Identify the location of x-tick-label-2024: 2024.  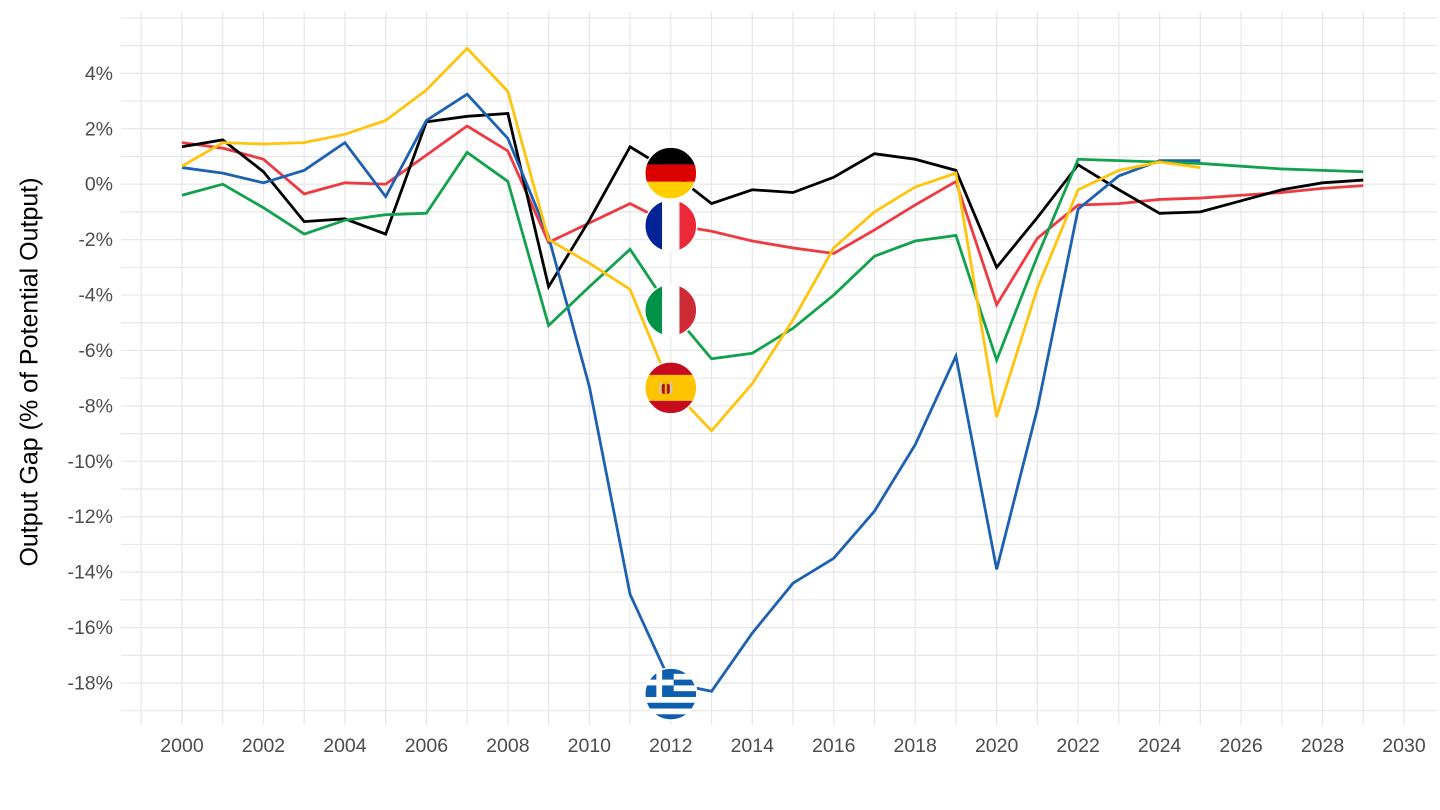
(1160, 746).